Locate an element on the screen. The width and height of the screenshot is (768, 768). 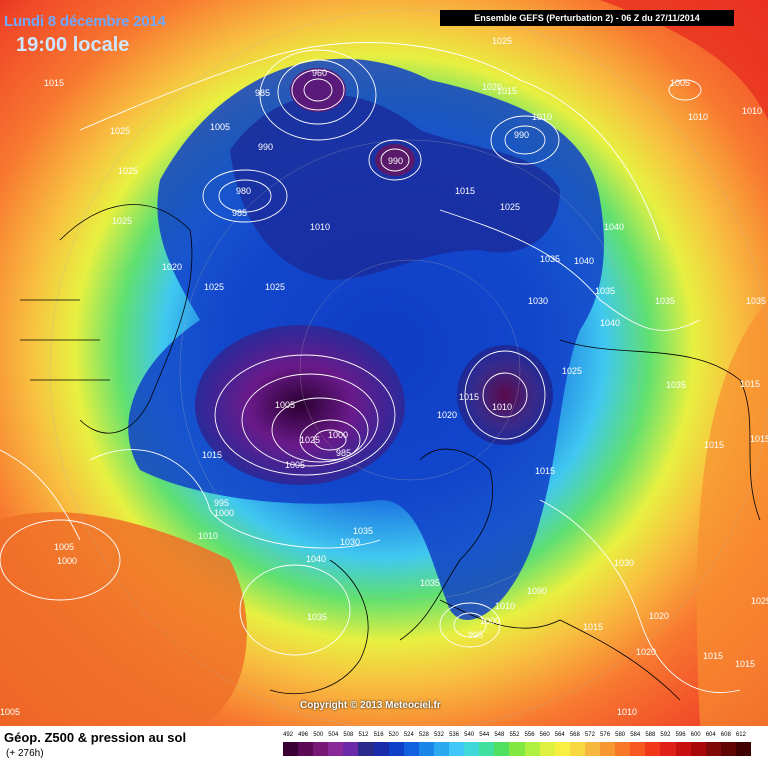
legend-level-label: 528 is located at coordinates (423, 735).